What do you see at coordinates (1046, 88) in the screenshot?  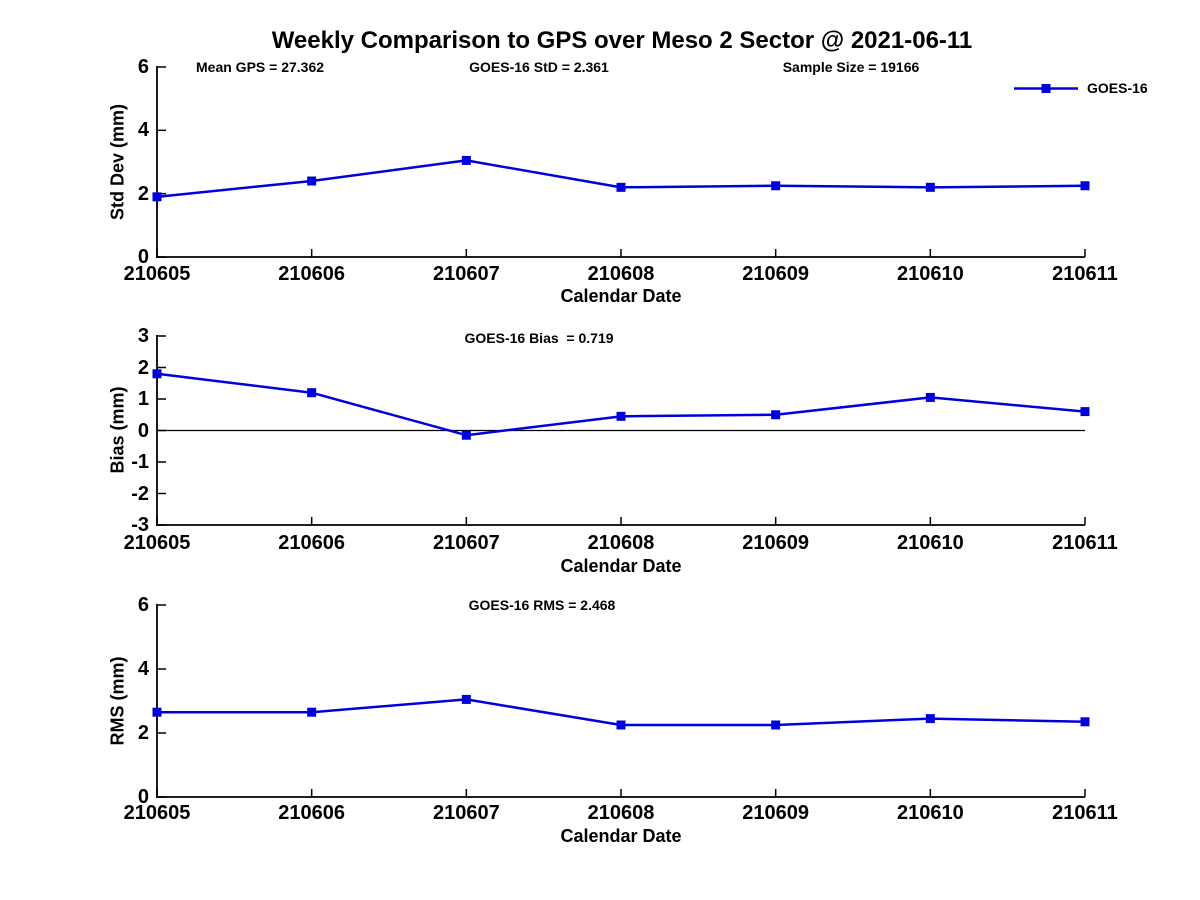 I see `legend-line-marker-icon` at bounding box center [1046, 88].